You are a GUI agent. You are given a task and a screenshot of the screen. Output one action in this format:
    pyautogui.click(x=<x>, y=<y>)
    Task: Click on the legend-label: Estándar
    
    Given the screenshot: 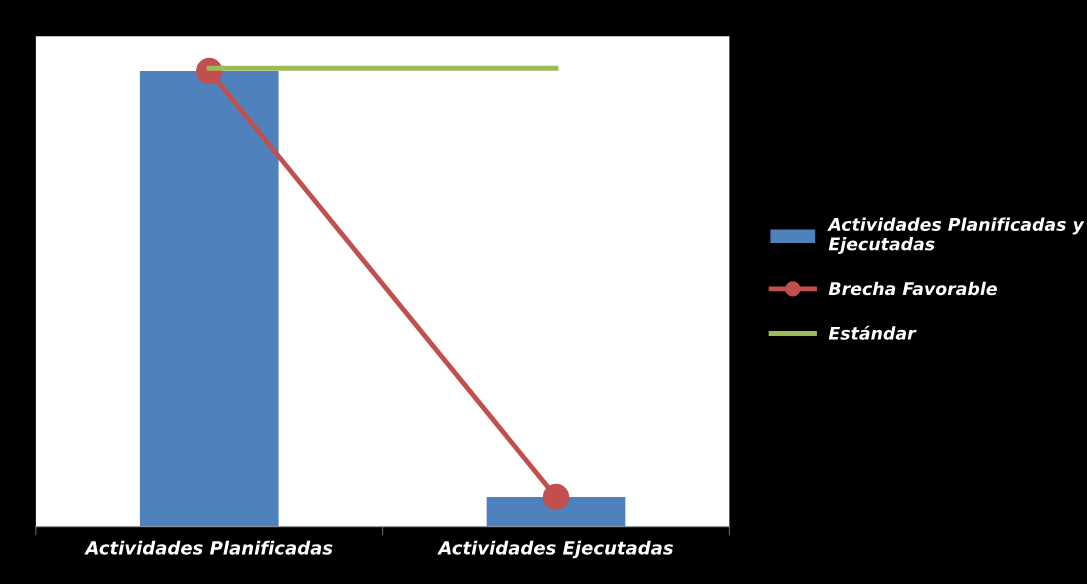 What is the action you would take?
    pyautogui.click(x=872, y=332)
    